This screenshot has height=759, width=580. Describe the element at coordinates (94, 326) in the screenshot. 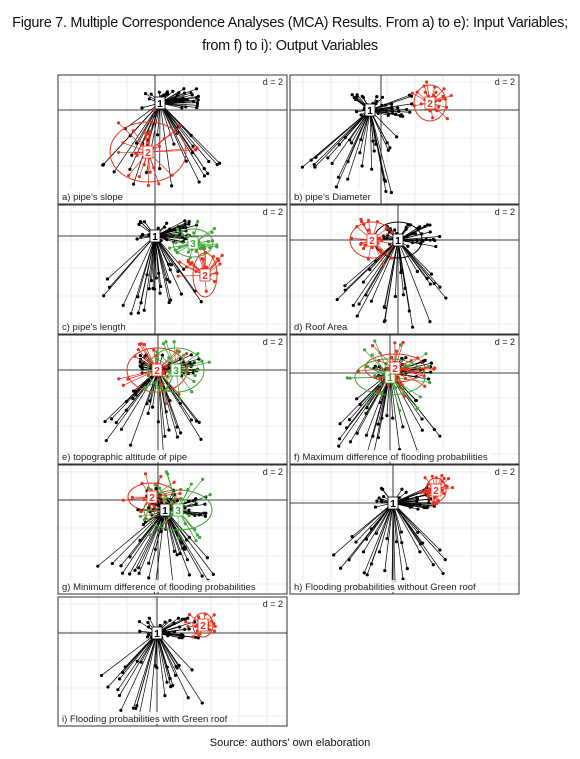

I see `caption-backdrop` at that location.